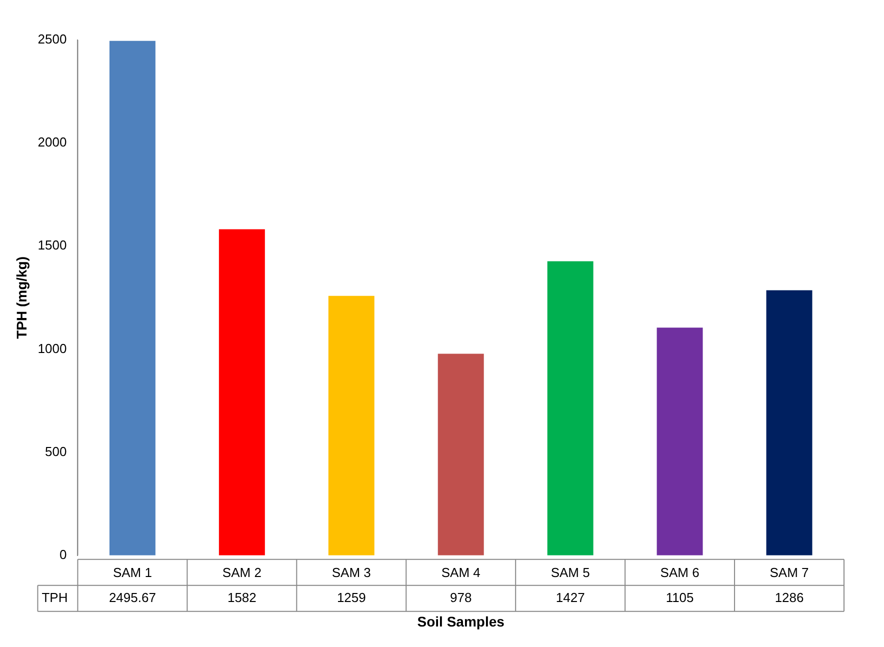 The height and width of the screenshot is (647, 884). What do you see at coordinates (132, 597) in the screenshot?
I see `data-label: 2495.67` at bounding box center [132, 597].